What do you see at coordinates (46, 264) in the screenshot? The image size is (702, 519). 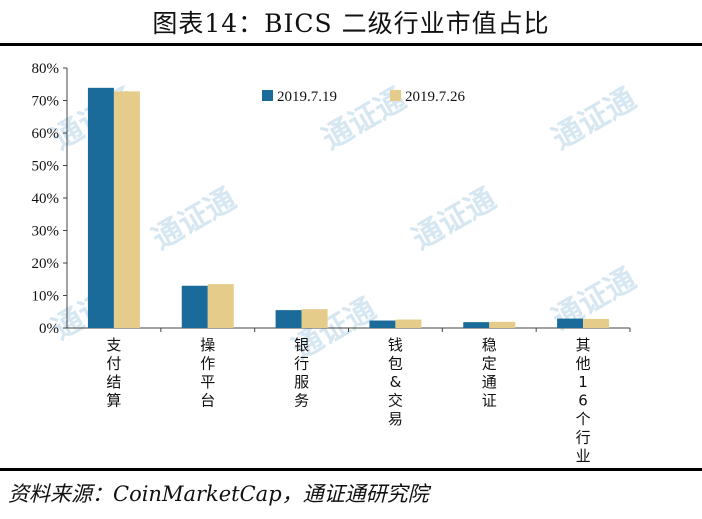 I see `y-tick-label: 20%` at bounding box center [46, 264].